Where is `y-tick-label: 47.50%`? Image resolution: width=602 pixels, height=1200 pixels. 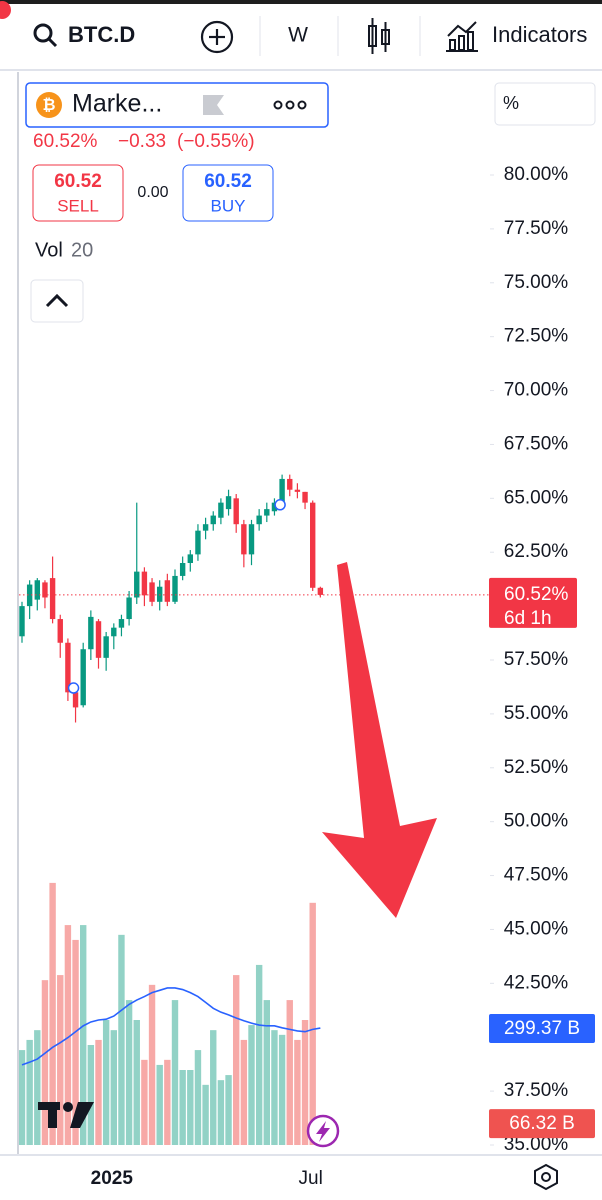 y-tick-label: 47.50% is located at coordinates (536, 875).